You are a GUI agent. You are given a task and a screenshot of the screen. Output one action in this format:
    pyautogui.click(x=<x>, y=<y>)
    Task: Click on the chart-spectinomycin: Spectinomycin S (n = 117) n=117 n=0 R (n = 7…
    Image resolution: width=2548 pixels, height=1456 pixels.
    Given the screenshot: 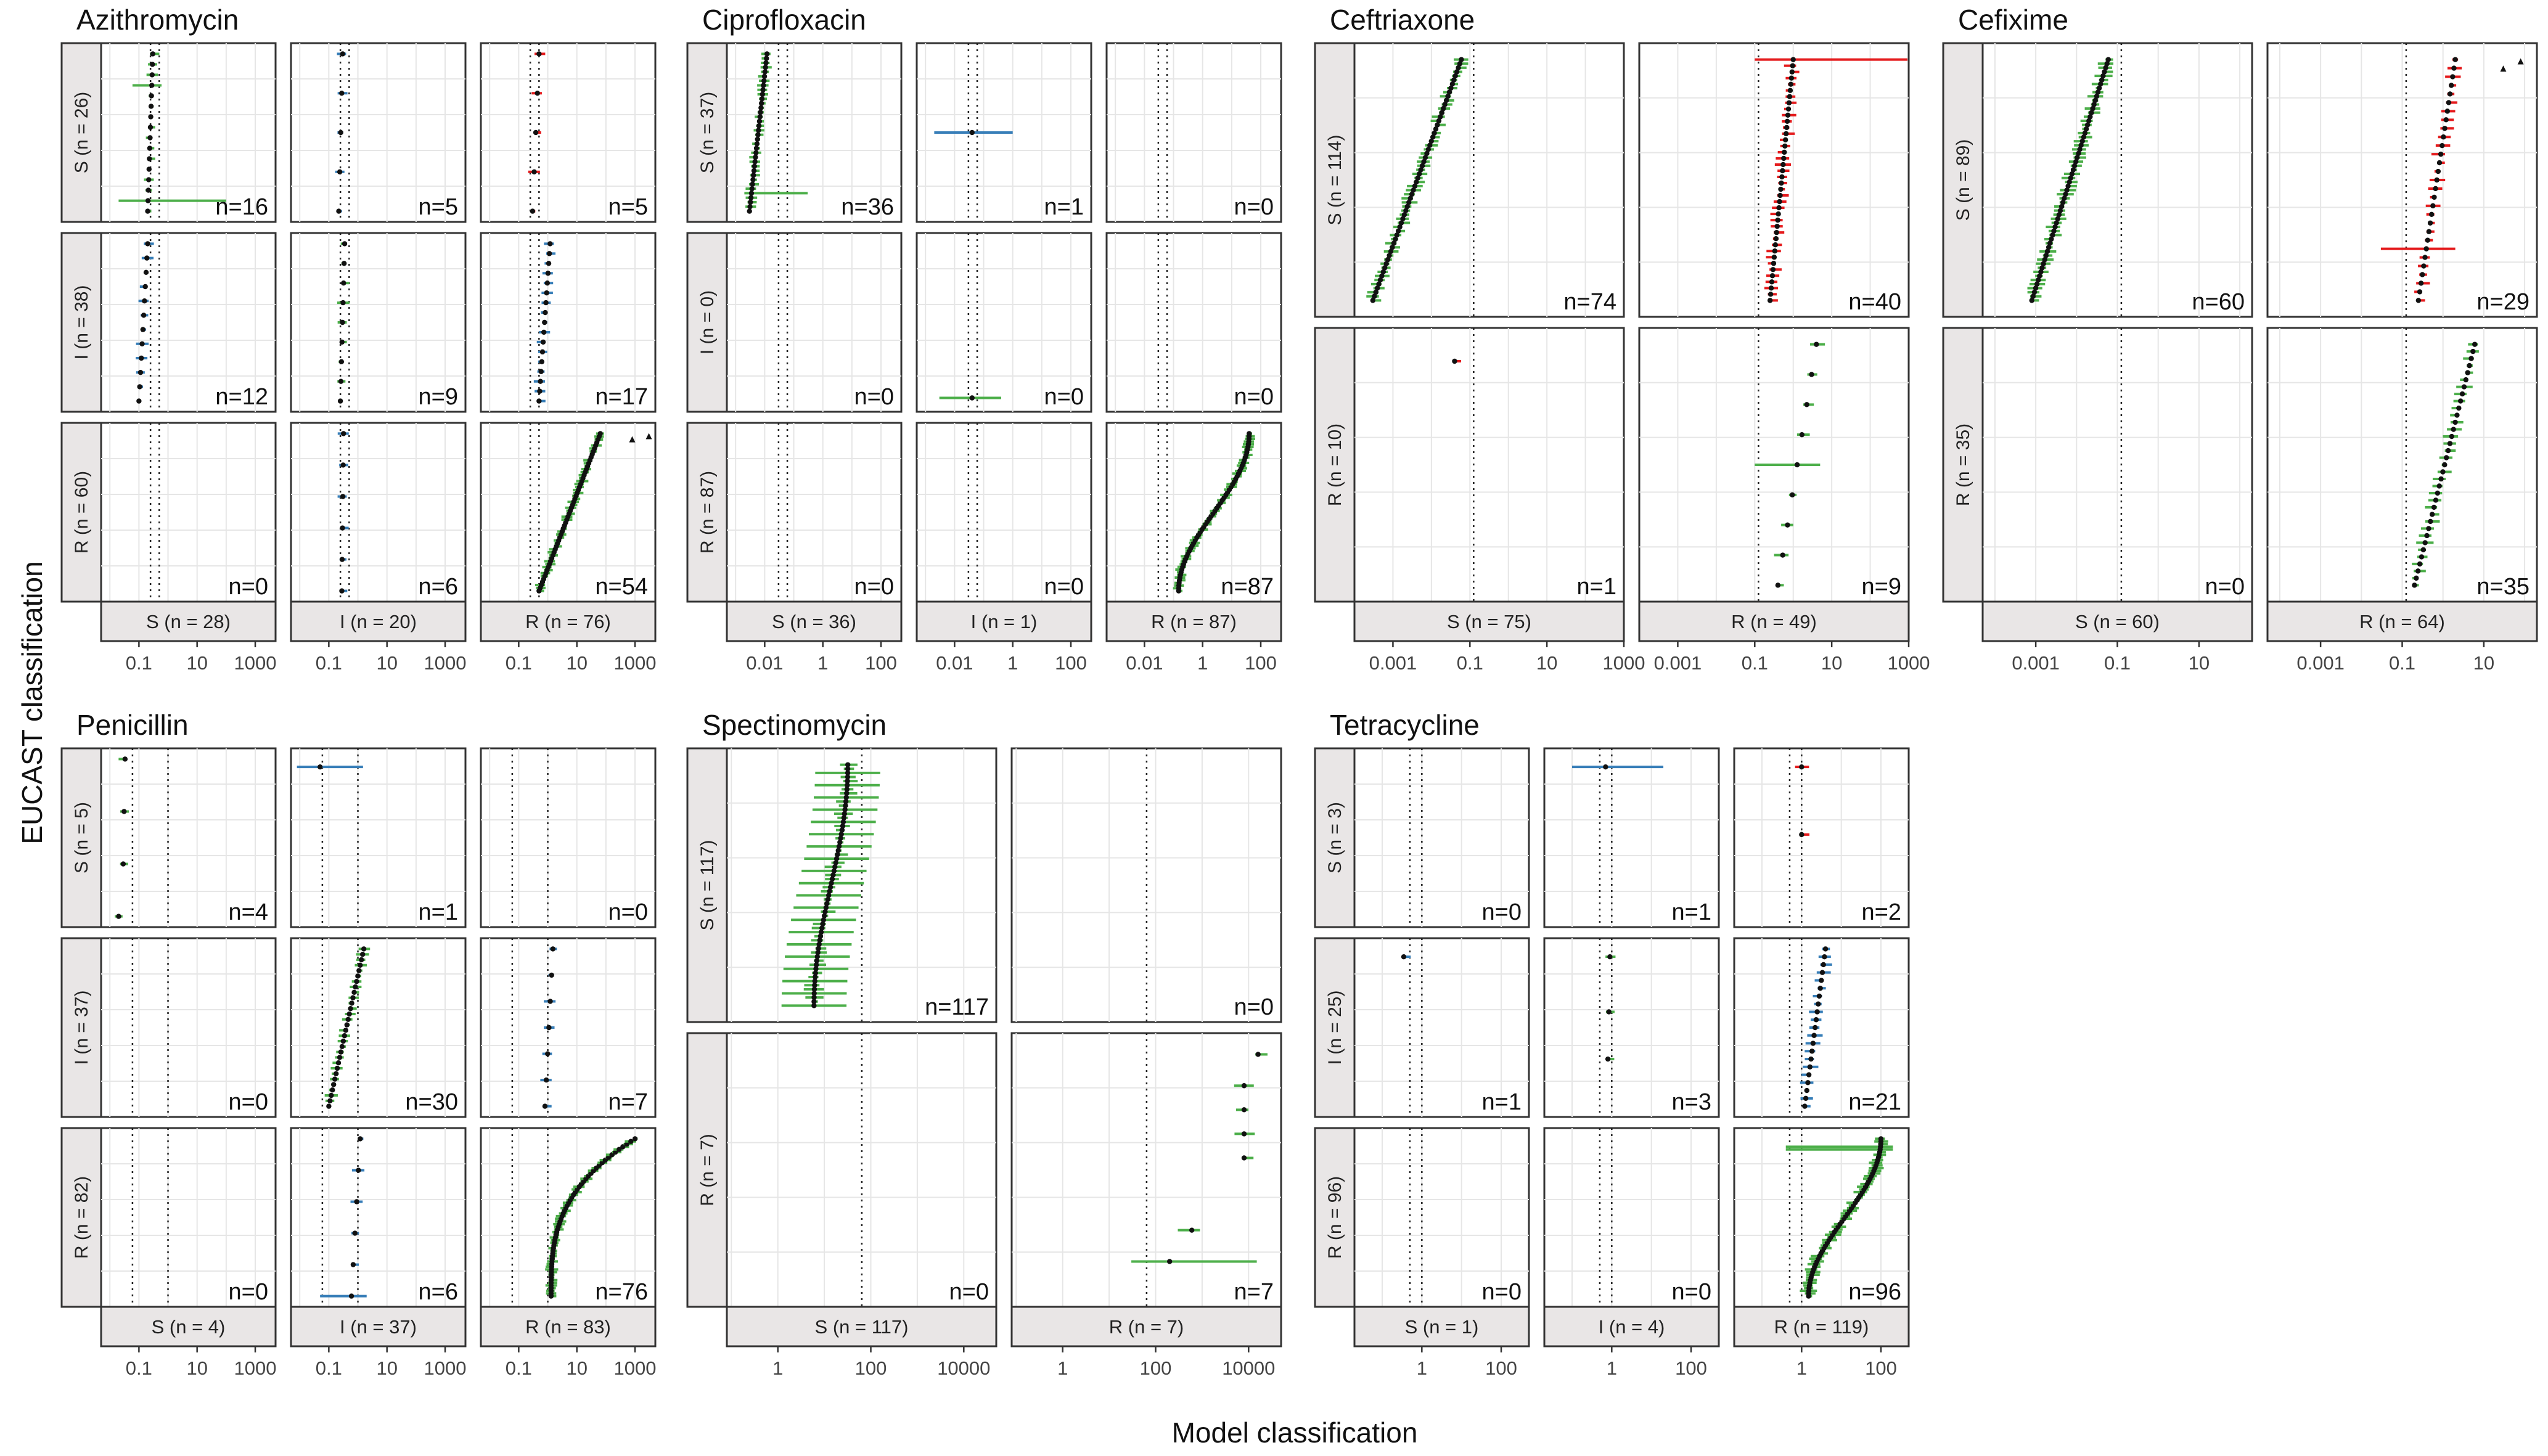 What is the action you would take?
    pyautogui.click(x=984, y=1044)
    